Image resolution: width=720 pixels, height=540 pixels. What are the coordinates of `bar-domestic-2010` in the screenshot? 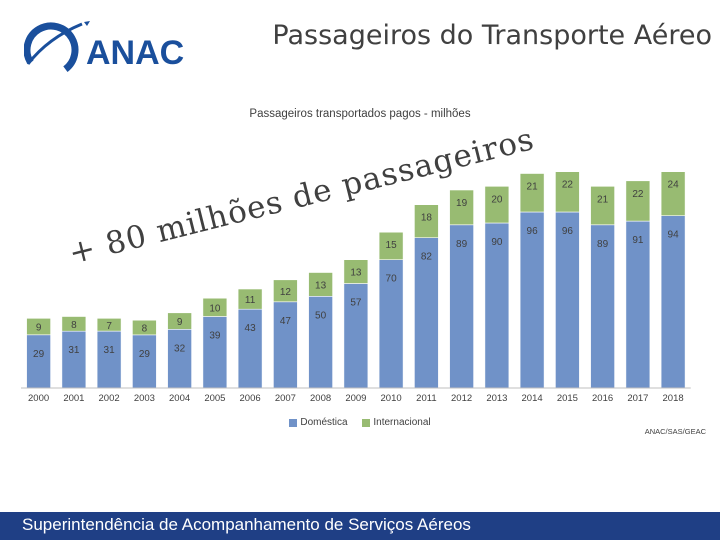 It's located at (391, 324).